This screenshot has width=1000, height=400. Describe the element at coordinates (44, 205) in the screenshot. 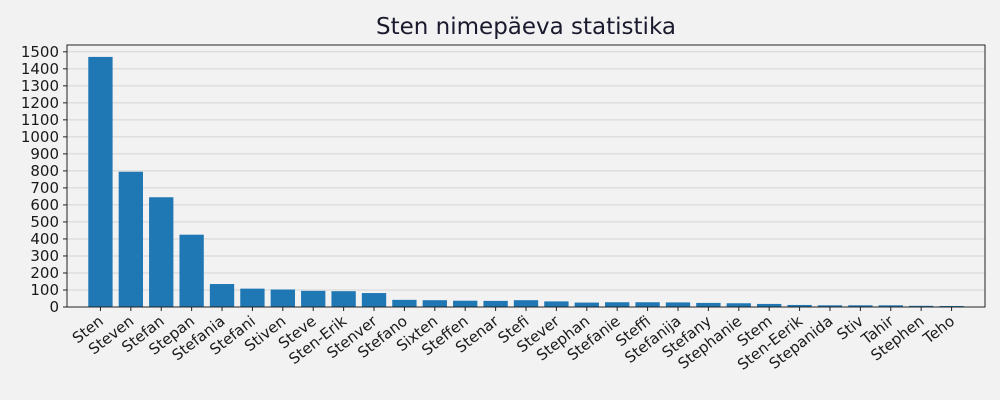

I see `y-tick-label: 600` at that location.